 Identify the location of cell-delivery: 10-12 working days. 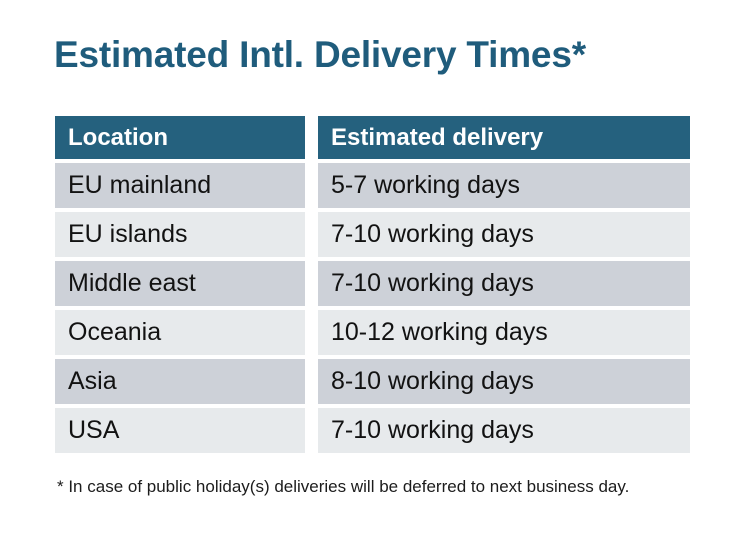
(504, 332).